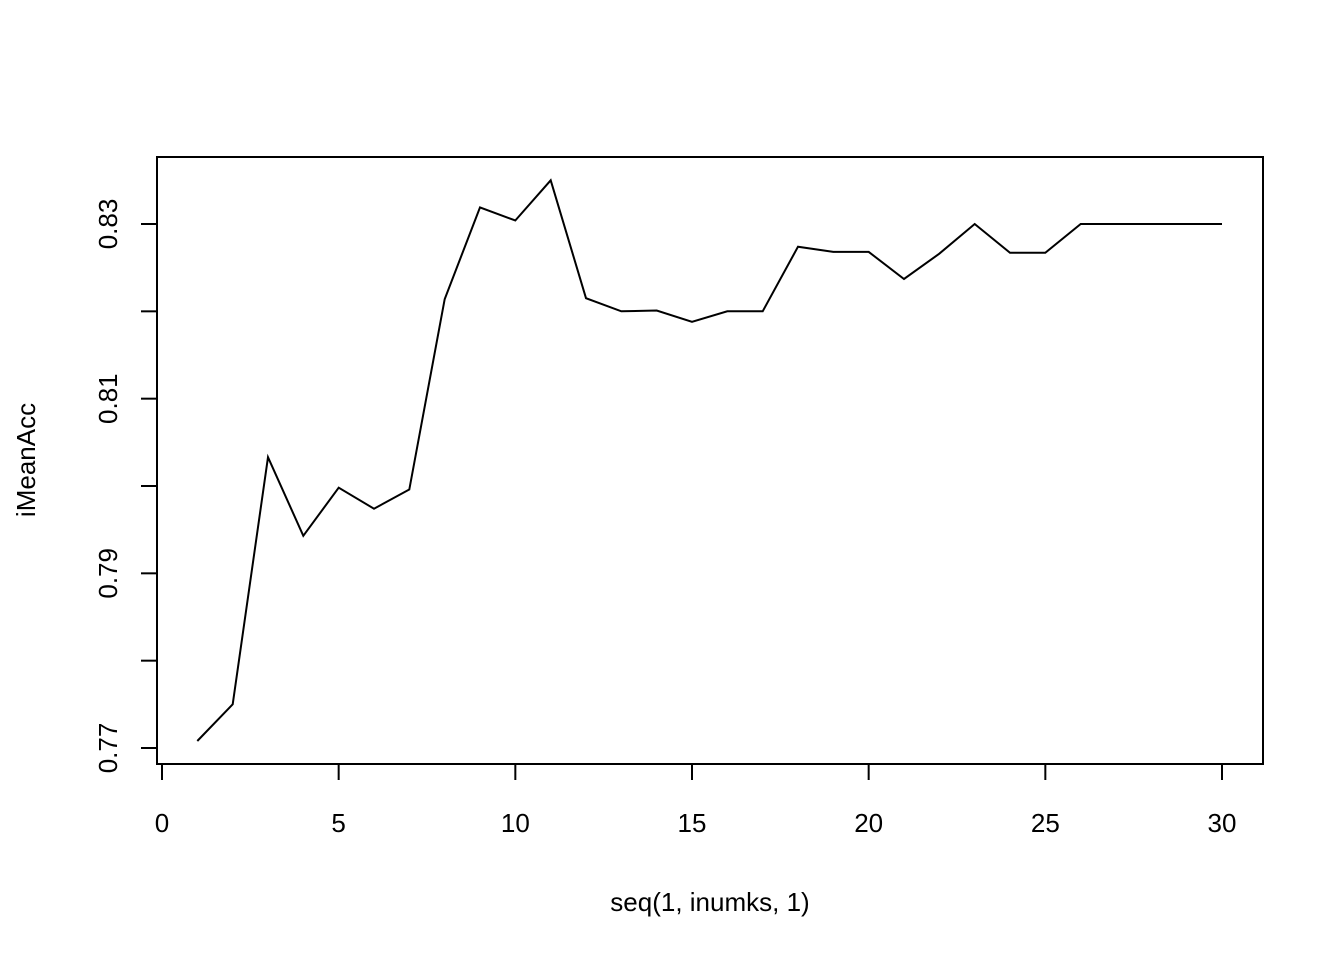 This screenshot has width=1344, height=960. I want to click on y-tick-label: 0.81, so click(108, 398).